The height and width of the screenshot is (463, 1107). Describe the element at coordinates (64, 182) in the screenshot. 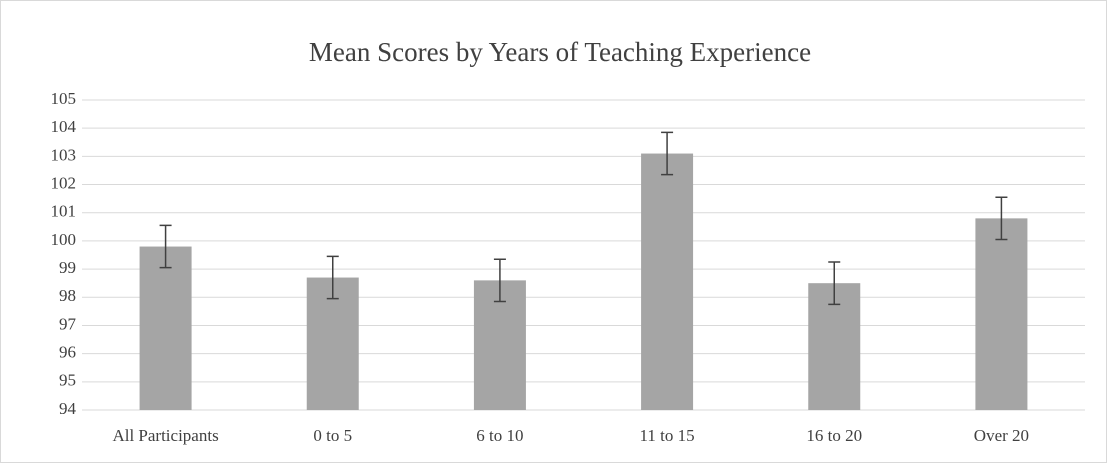

I see `y-tick-label: 102` at that location.